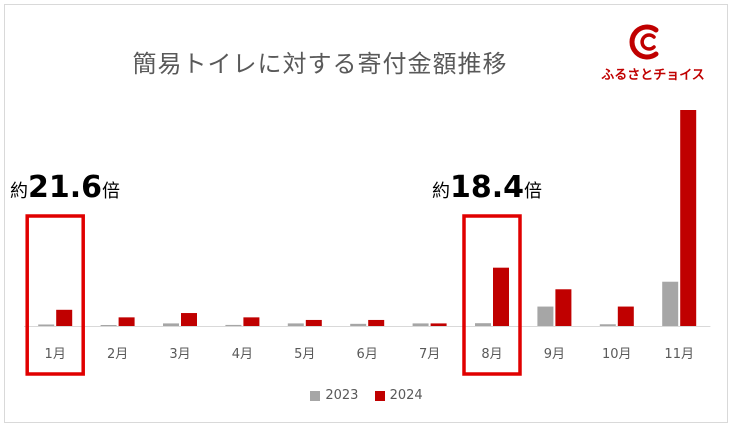  Describe the element at coordinates (367, 354) in the screenshot. I see `x-tick-label: 6月` at that location.